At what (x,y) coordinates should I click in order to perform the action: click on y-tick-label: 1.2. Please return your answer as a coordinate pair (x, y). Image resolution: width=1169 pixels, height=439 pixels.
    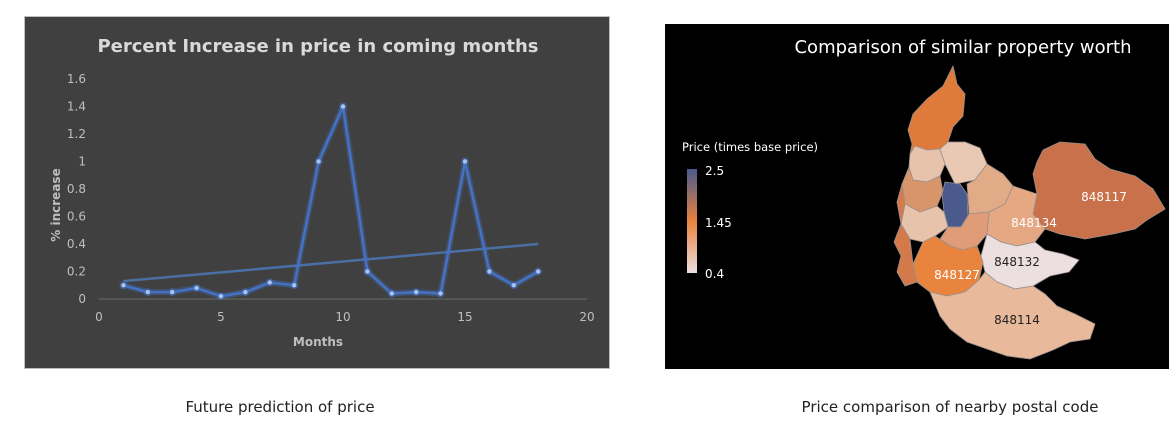
    Looking at the image, I should click on (76, 134).